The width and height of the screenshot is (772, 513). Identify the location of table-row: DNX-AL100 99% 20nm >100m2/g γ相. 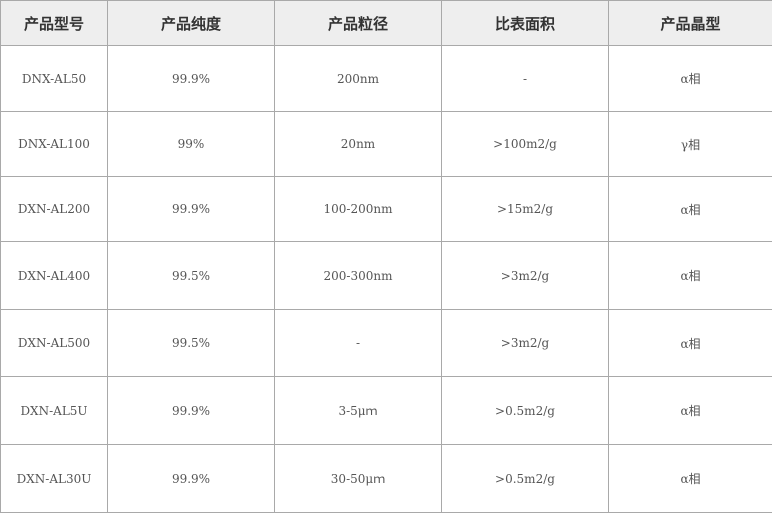
(386, 144).